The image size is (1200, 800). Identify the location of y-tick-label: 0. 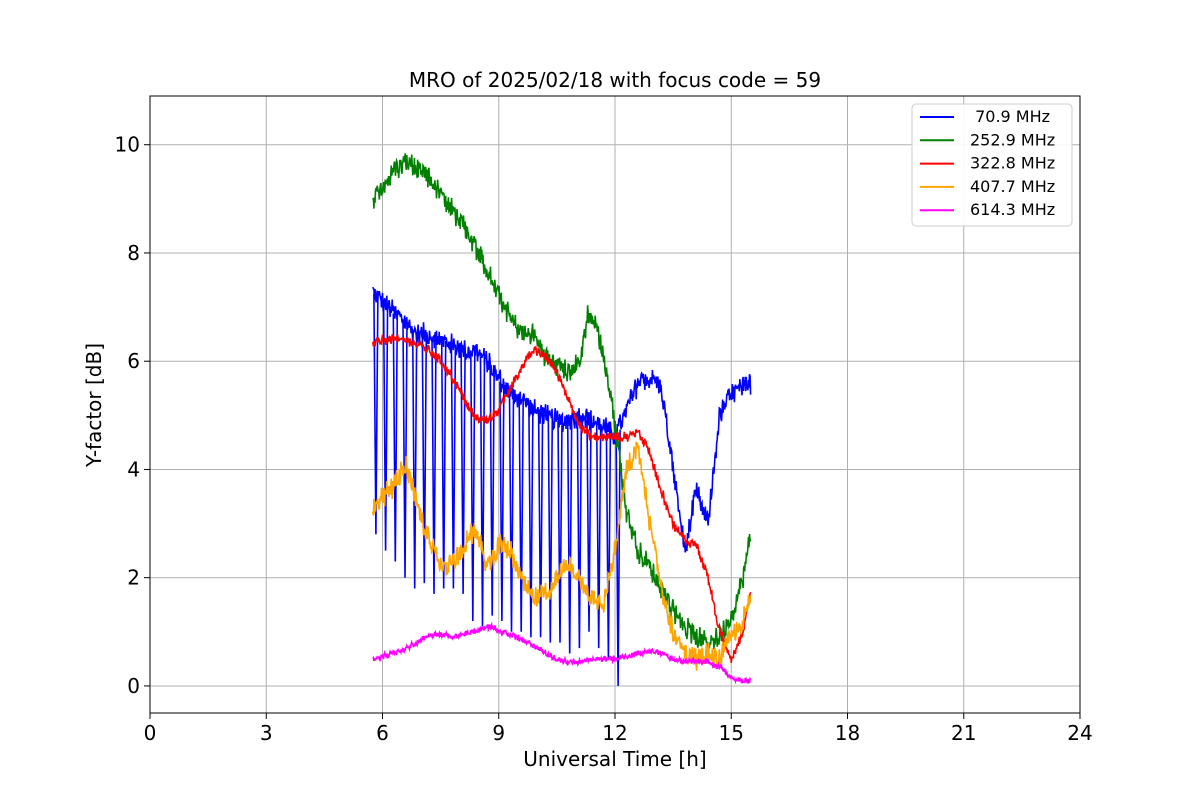
(133, 686).